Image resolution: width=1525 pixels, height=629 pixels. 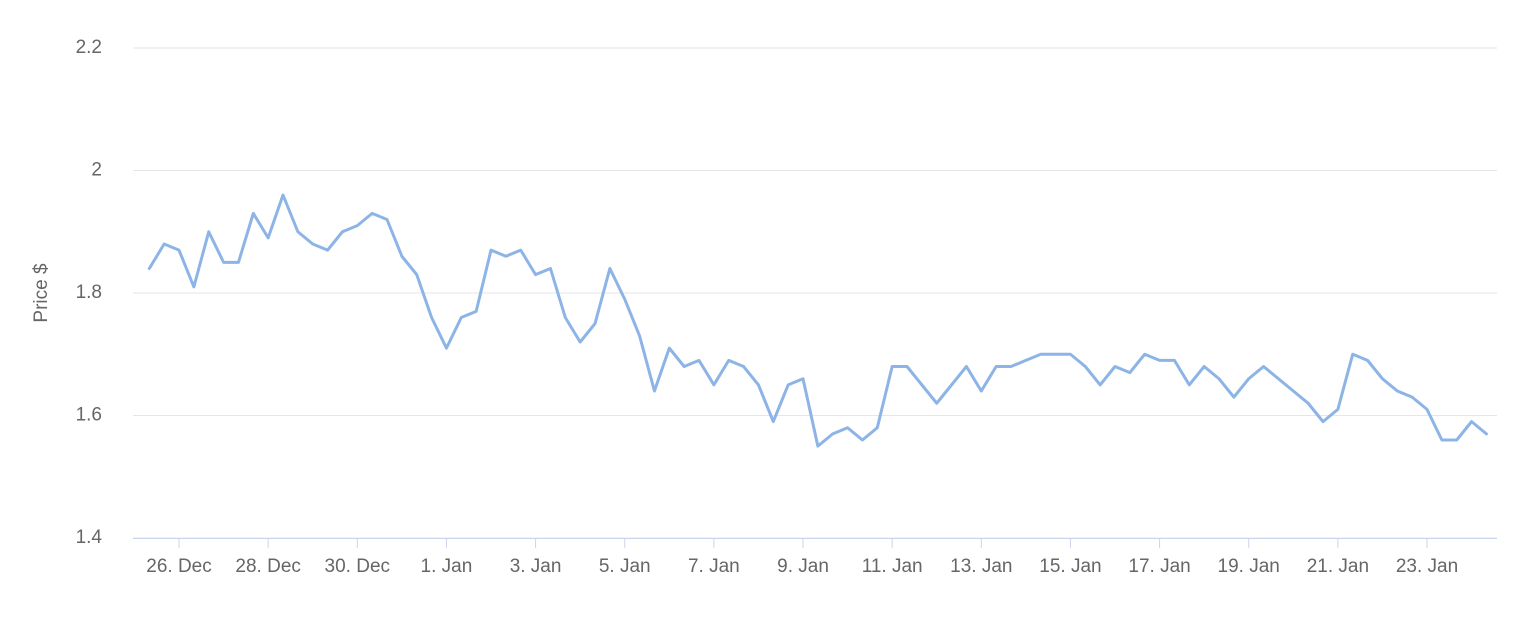 I want to click on y-tick-label: 1.8, so click(x=89, y=292).